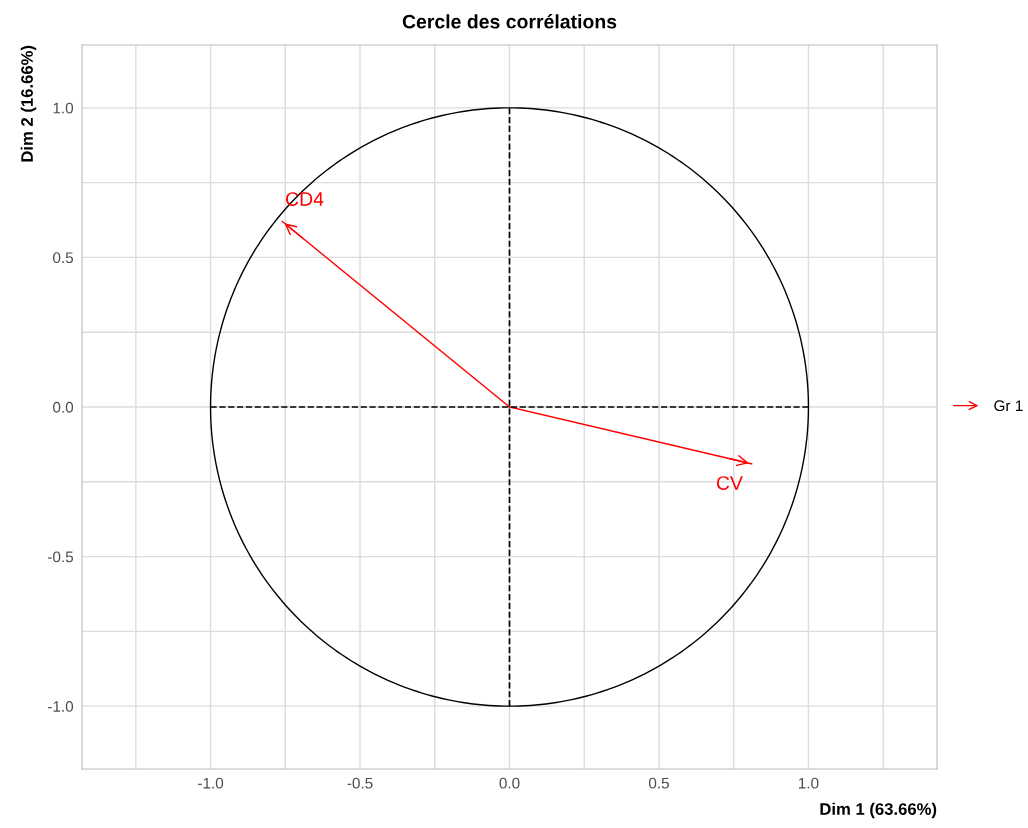 This screenshot has height=828, width=1028. What do you see at coordinates (658, 783) in the screenshot?
I see `x-tick-label: 0.5` at bounding box center [658, 783].